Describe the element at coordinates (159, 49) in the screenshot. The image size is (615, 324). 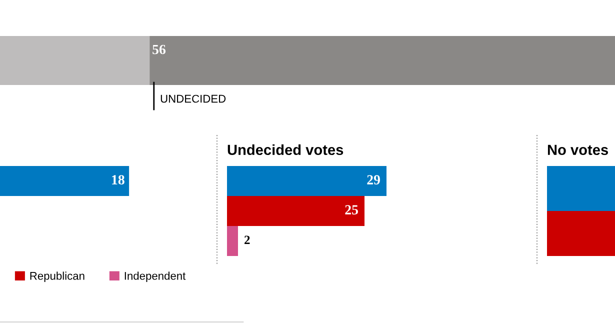
I see `data-label: 56` at that location.